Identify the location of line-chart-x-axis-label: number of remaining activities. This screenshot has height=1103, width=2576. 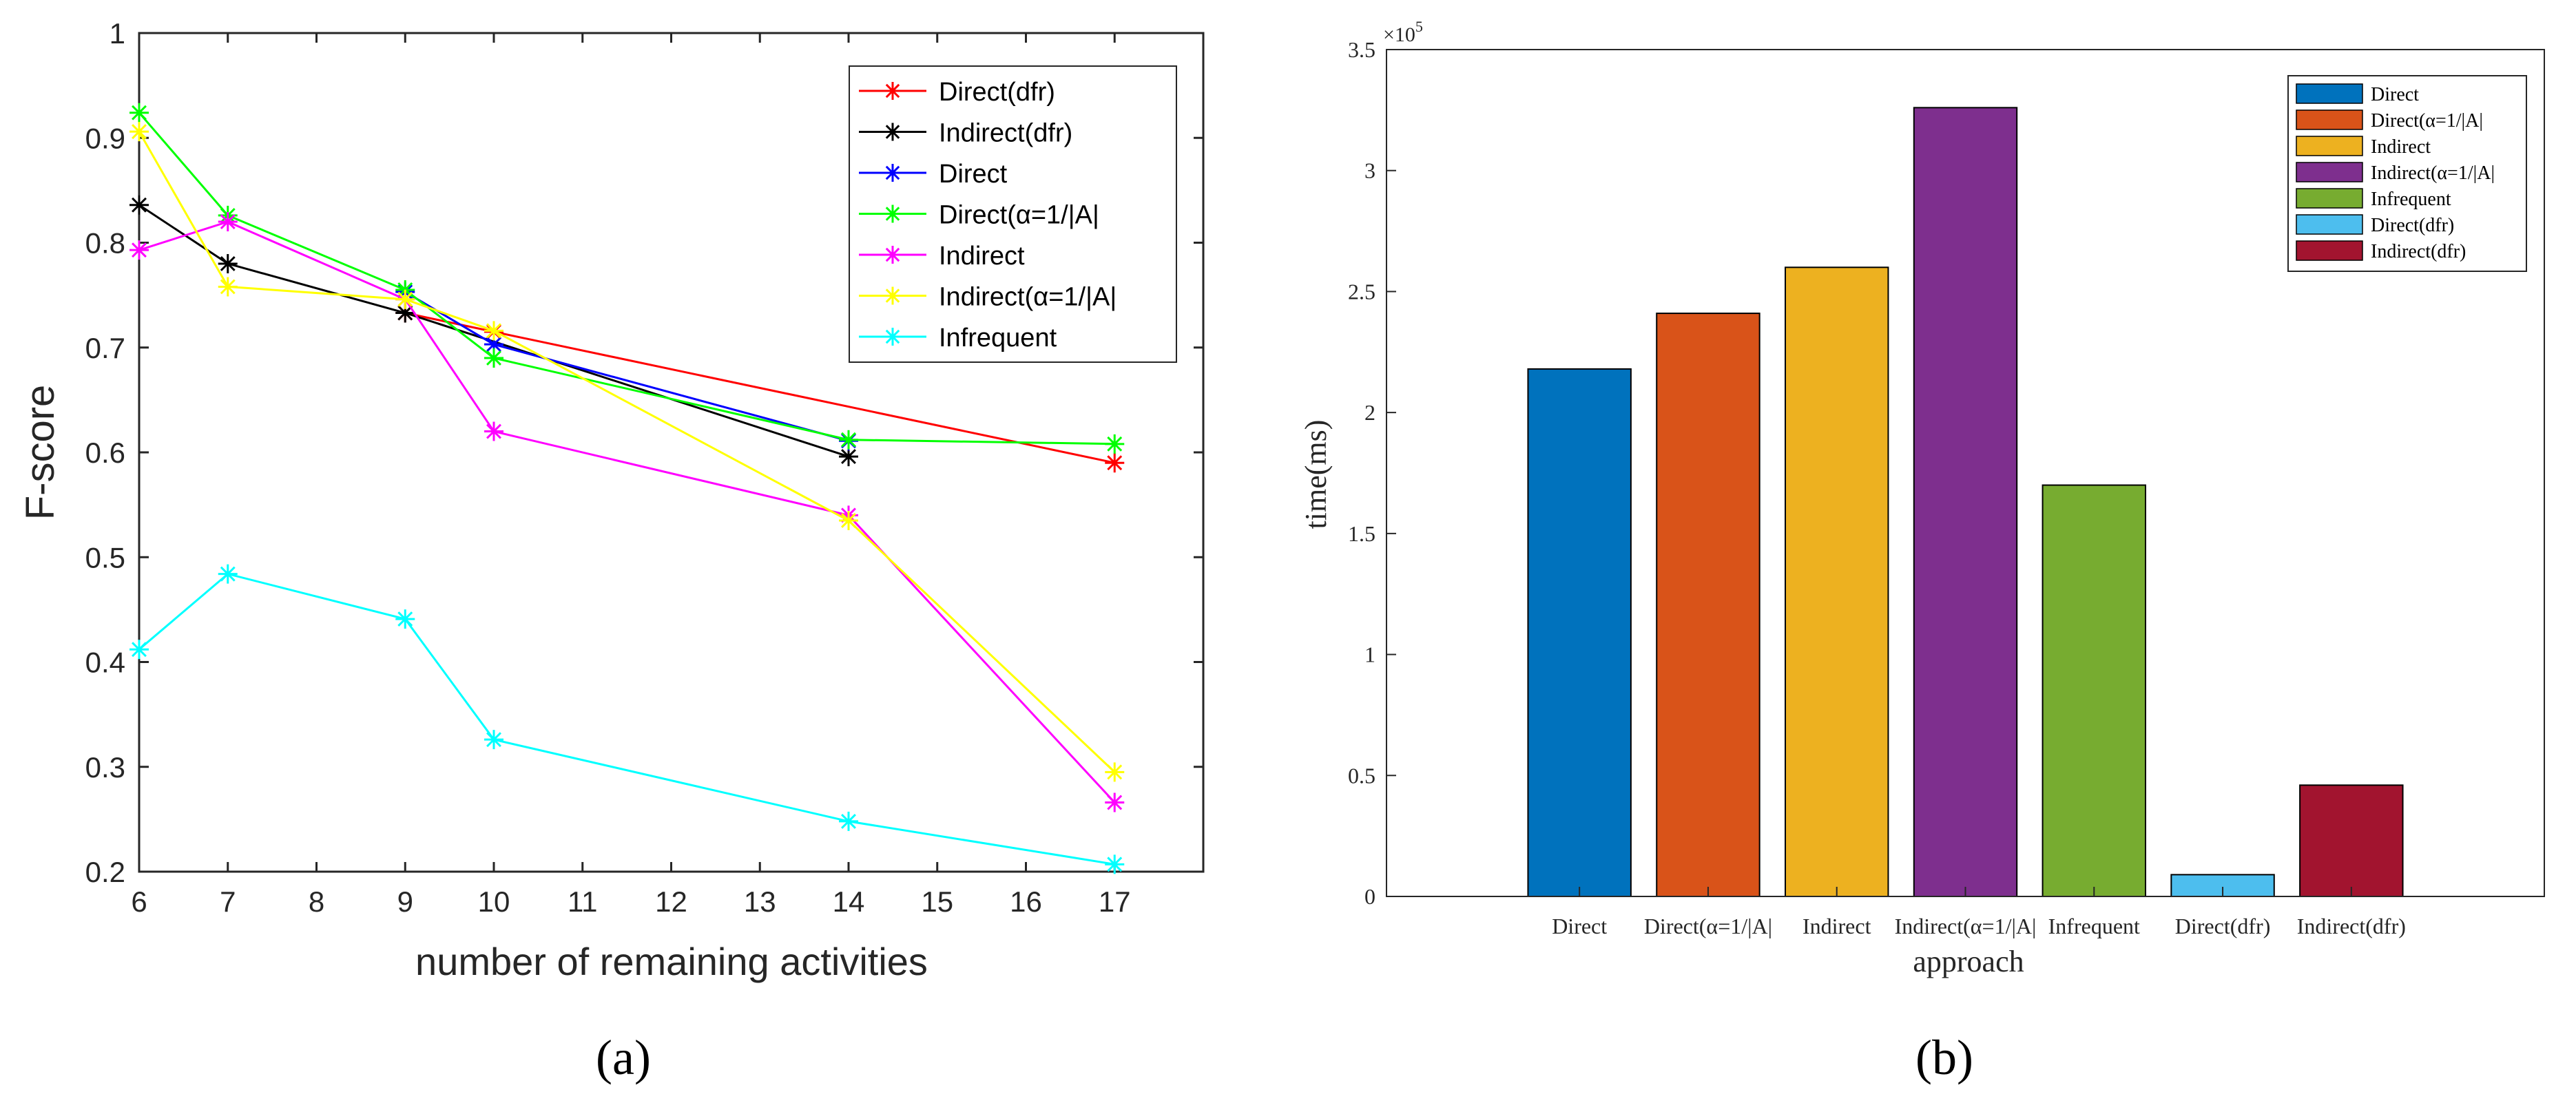
(671, 962).